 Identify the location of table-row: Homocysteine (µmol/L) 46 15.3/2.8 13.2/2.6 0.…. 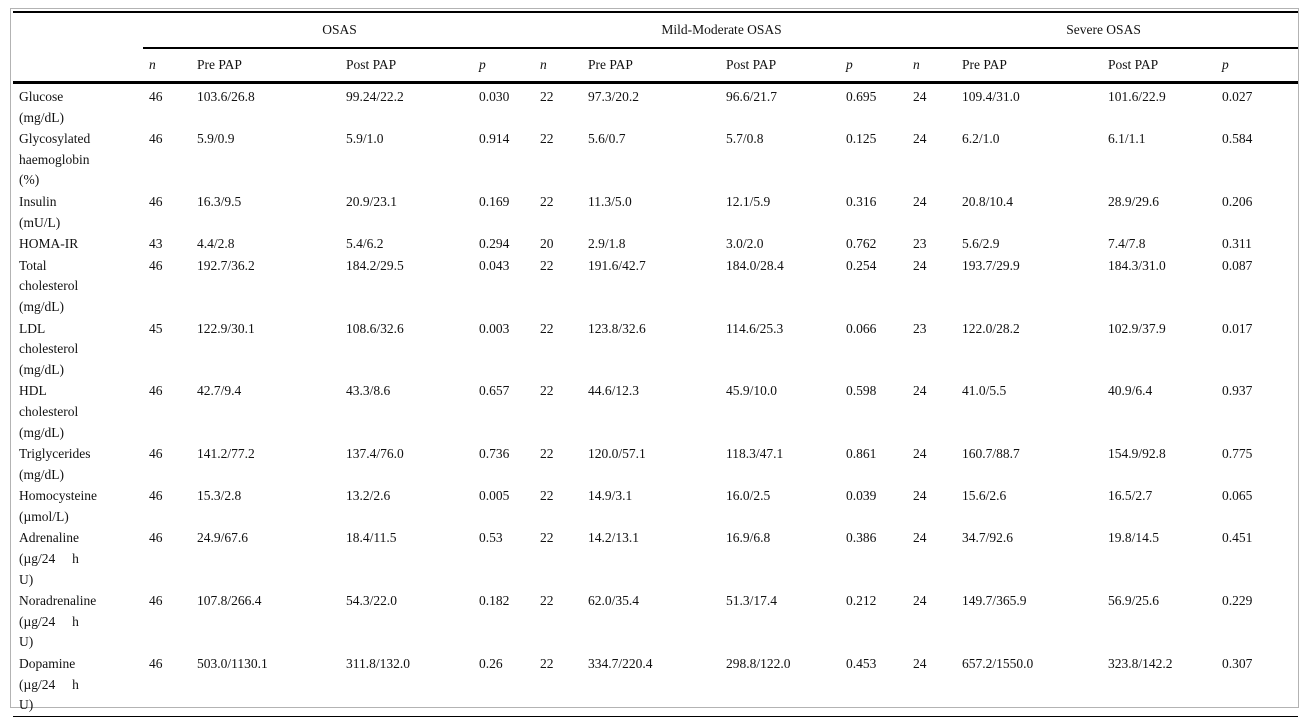
(655, 506).